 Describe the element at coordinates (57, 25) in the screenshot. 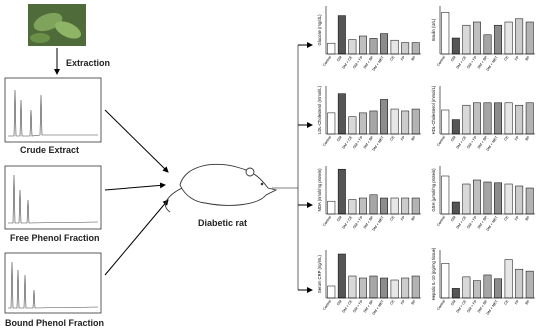

I see `leaf-image` at that location.